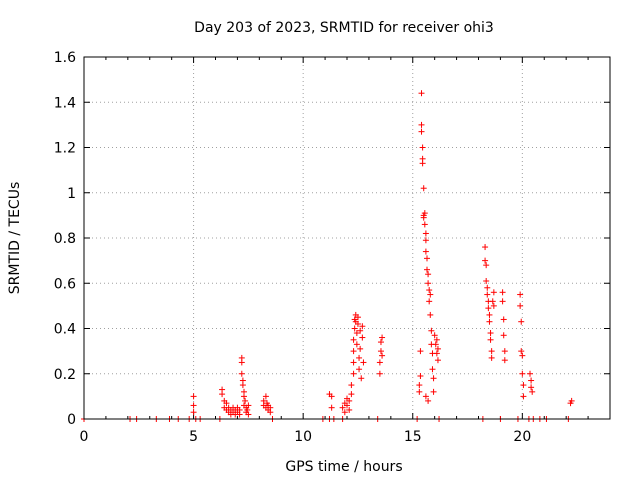 The height and width of the screenshot is (480, 640). I want to click on y-tick-label: 0.4, so click(65, 330).